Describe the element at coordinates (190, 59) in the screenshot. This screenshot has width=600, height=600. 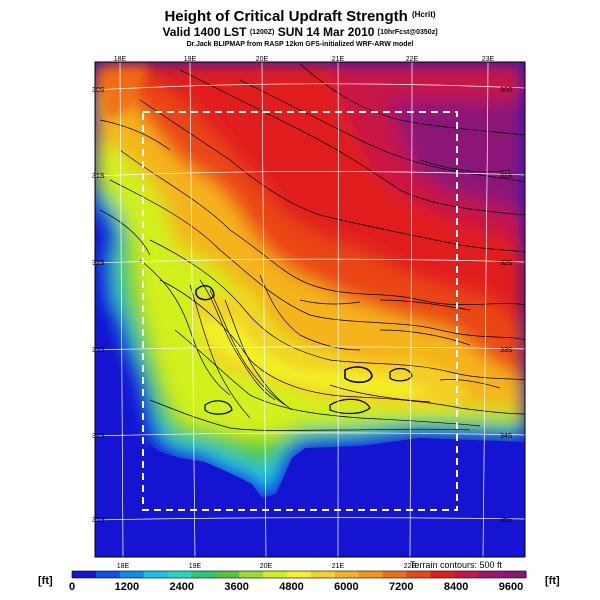
I see `lon-label-top: 19E` at that location.